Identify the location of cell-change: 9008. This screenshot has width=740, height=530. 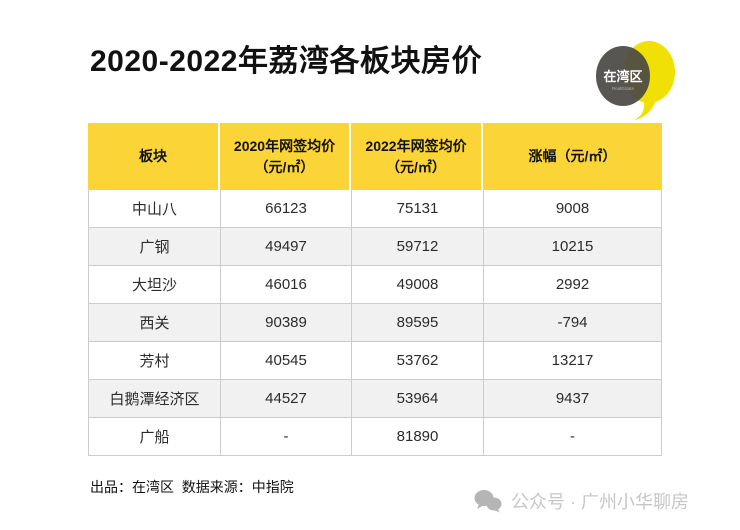
(572, 208).